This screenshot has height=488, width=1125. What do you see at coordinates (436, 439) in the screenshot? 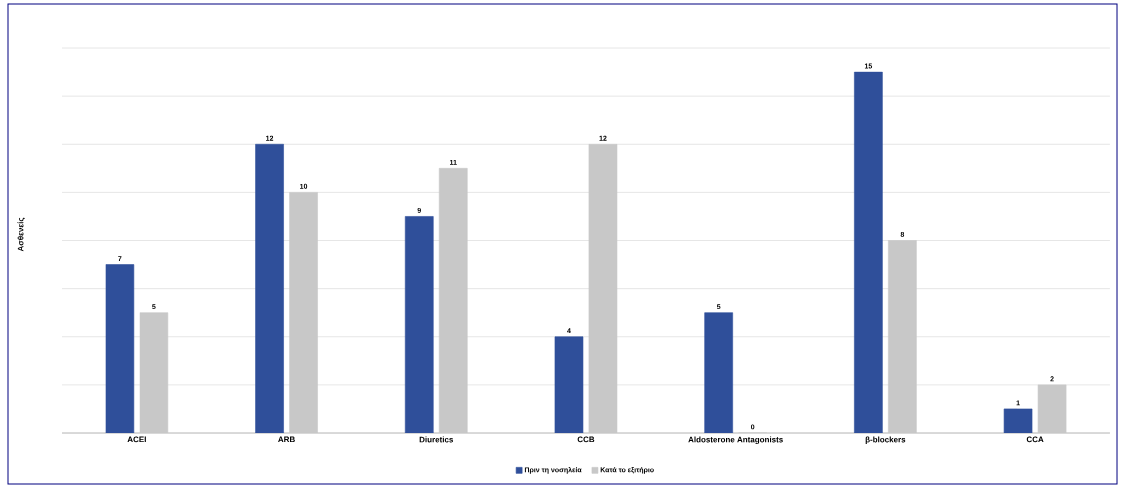
I see `x-tick-label: Diuretics` at bounding box center [436, 439].